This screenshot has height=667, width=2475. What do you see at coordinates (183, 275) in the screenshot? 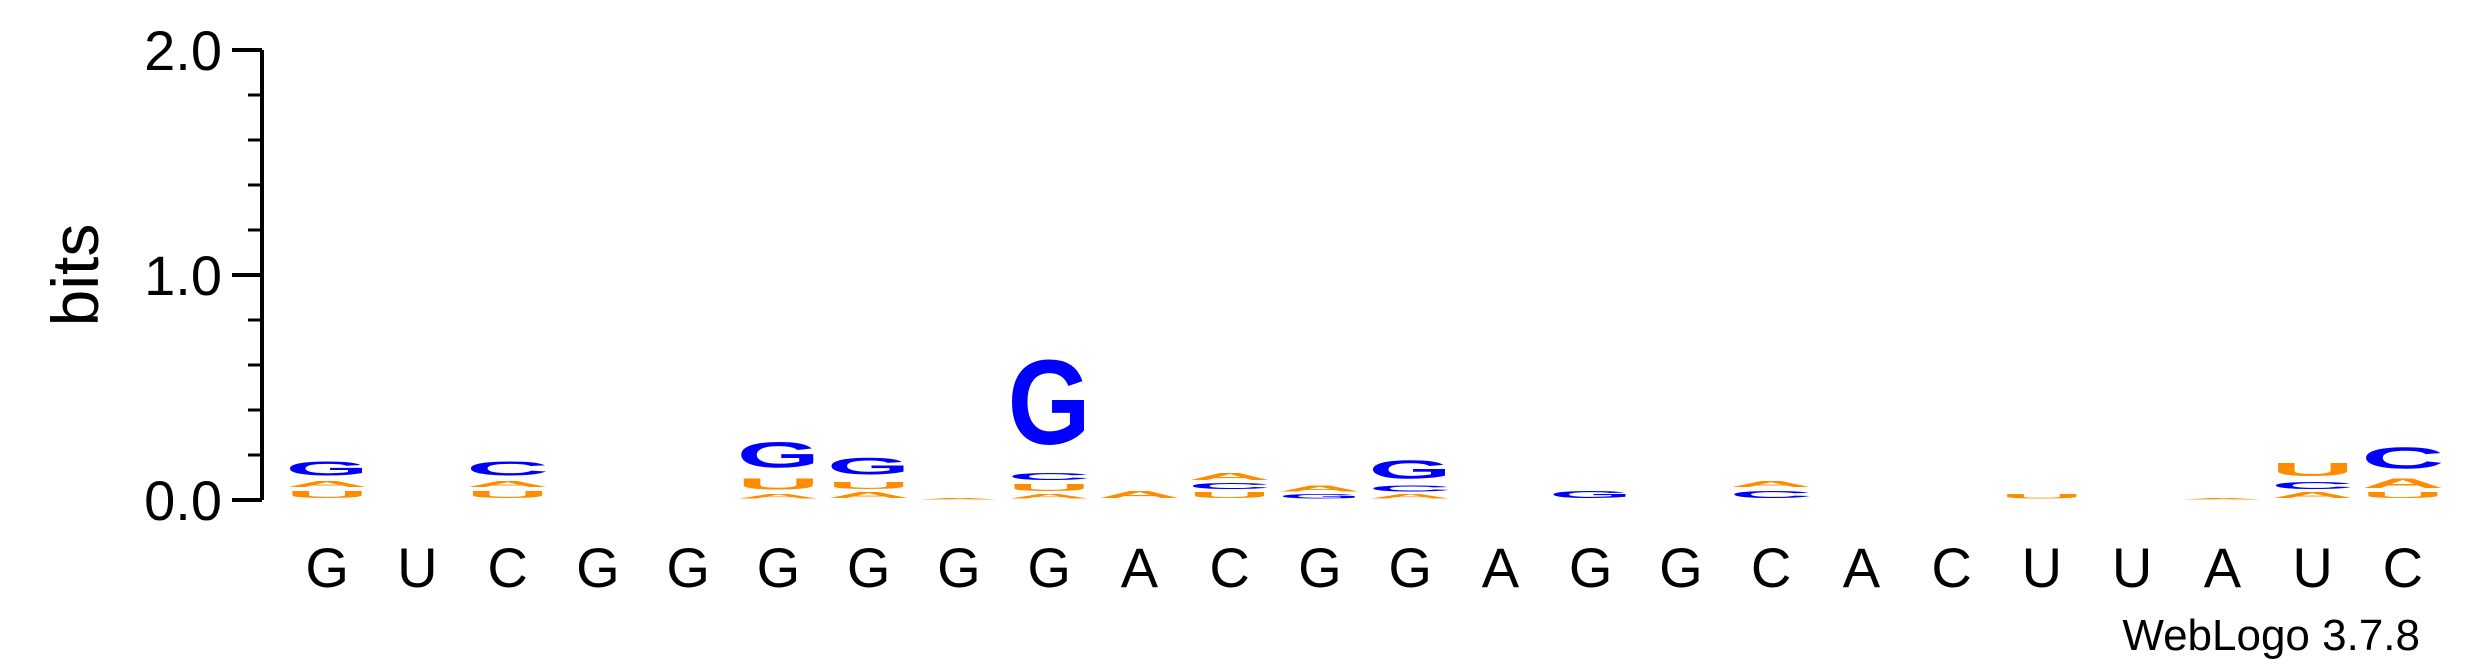
I see `y-tick-label: 1.0` at bounding box center [183, 275].